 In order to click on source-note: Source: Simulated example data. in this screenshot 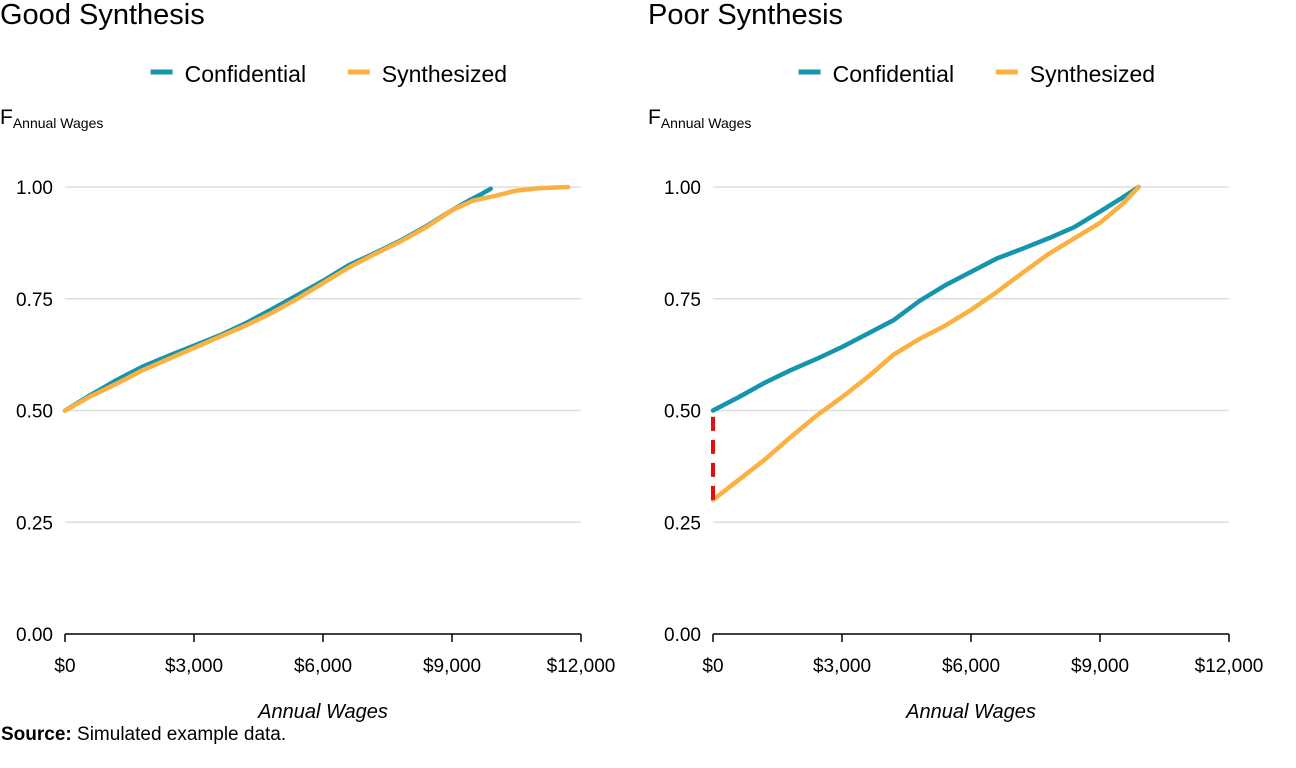, I will do `click(143, 735)`.